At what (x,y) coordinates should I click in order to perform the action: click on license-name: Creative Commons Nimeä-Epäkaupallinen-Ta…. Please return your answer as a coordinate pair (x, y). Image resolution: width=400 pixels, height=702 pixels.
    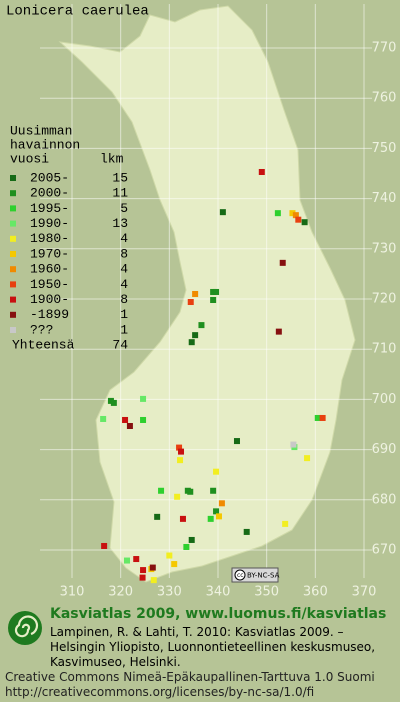
    Looking at the image, I should click on (190, 677).